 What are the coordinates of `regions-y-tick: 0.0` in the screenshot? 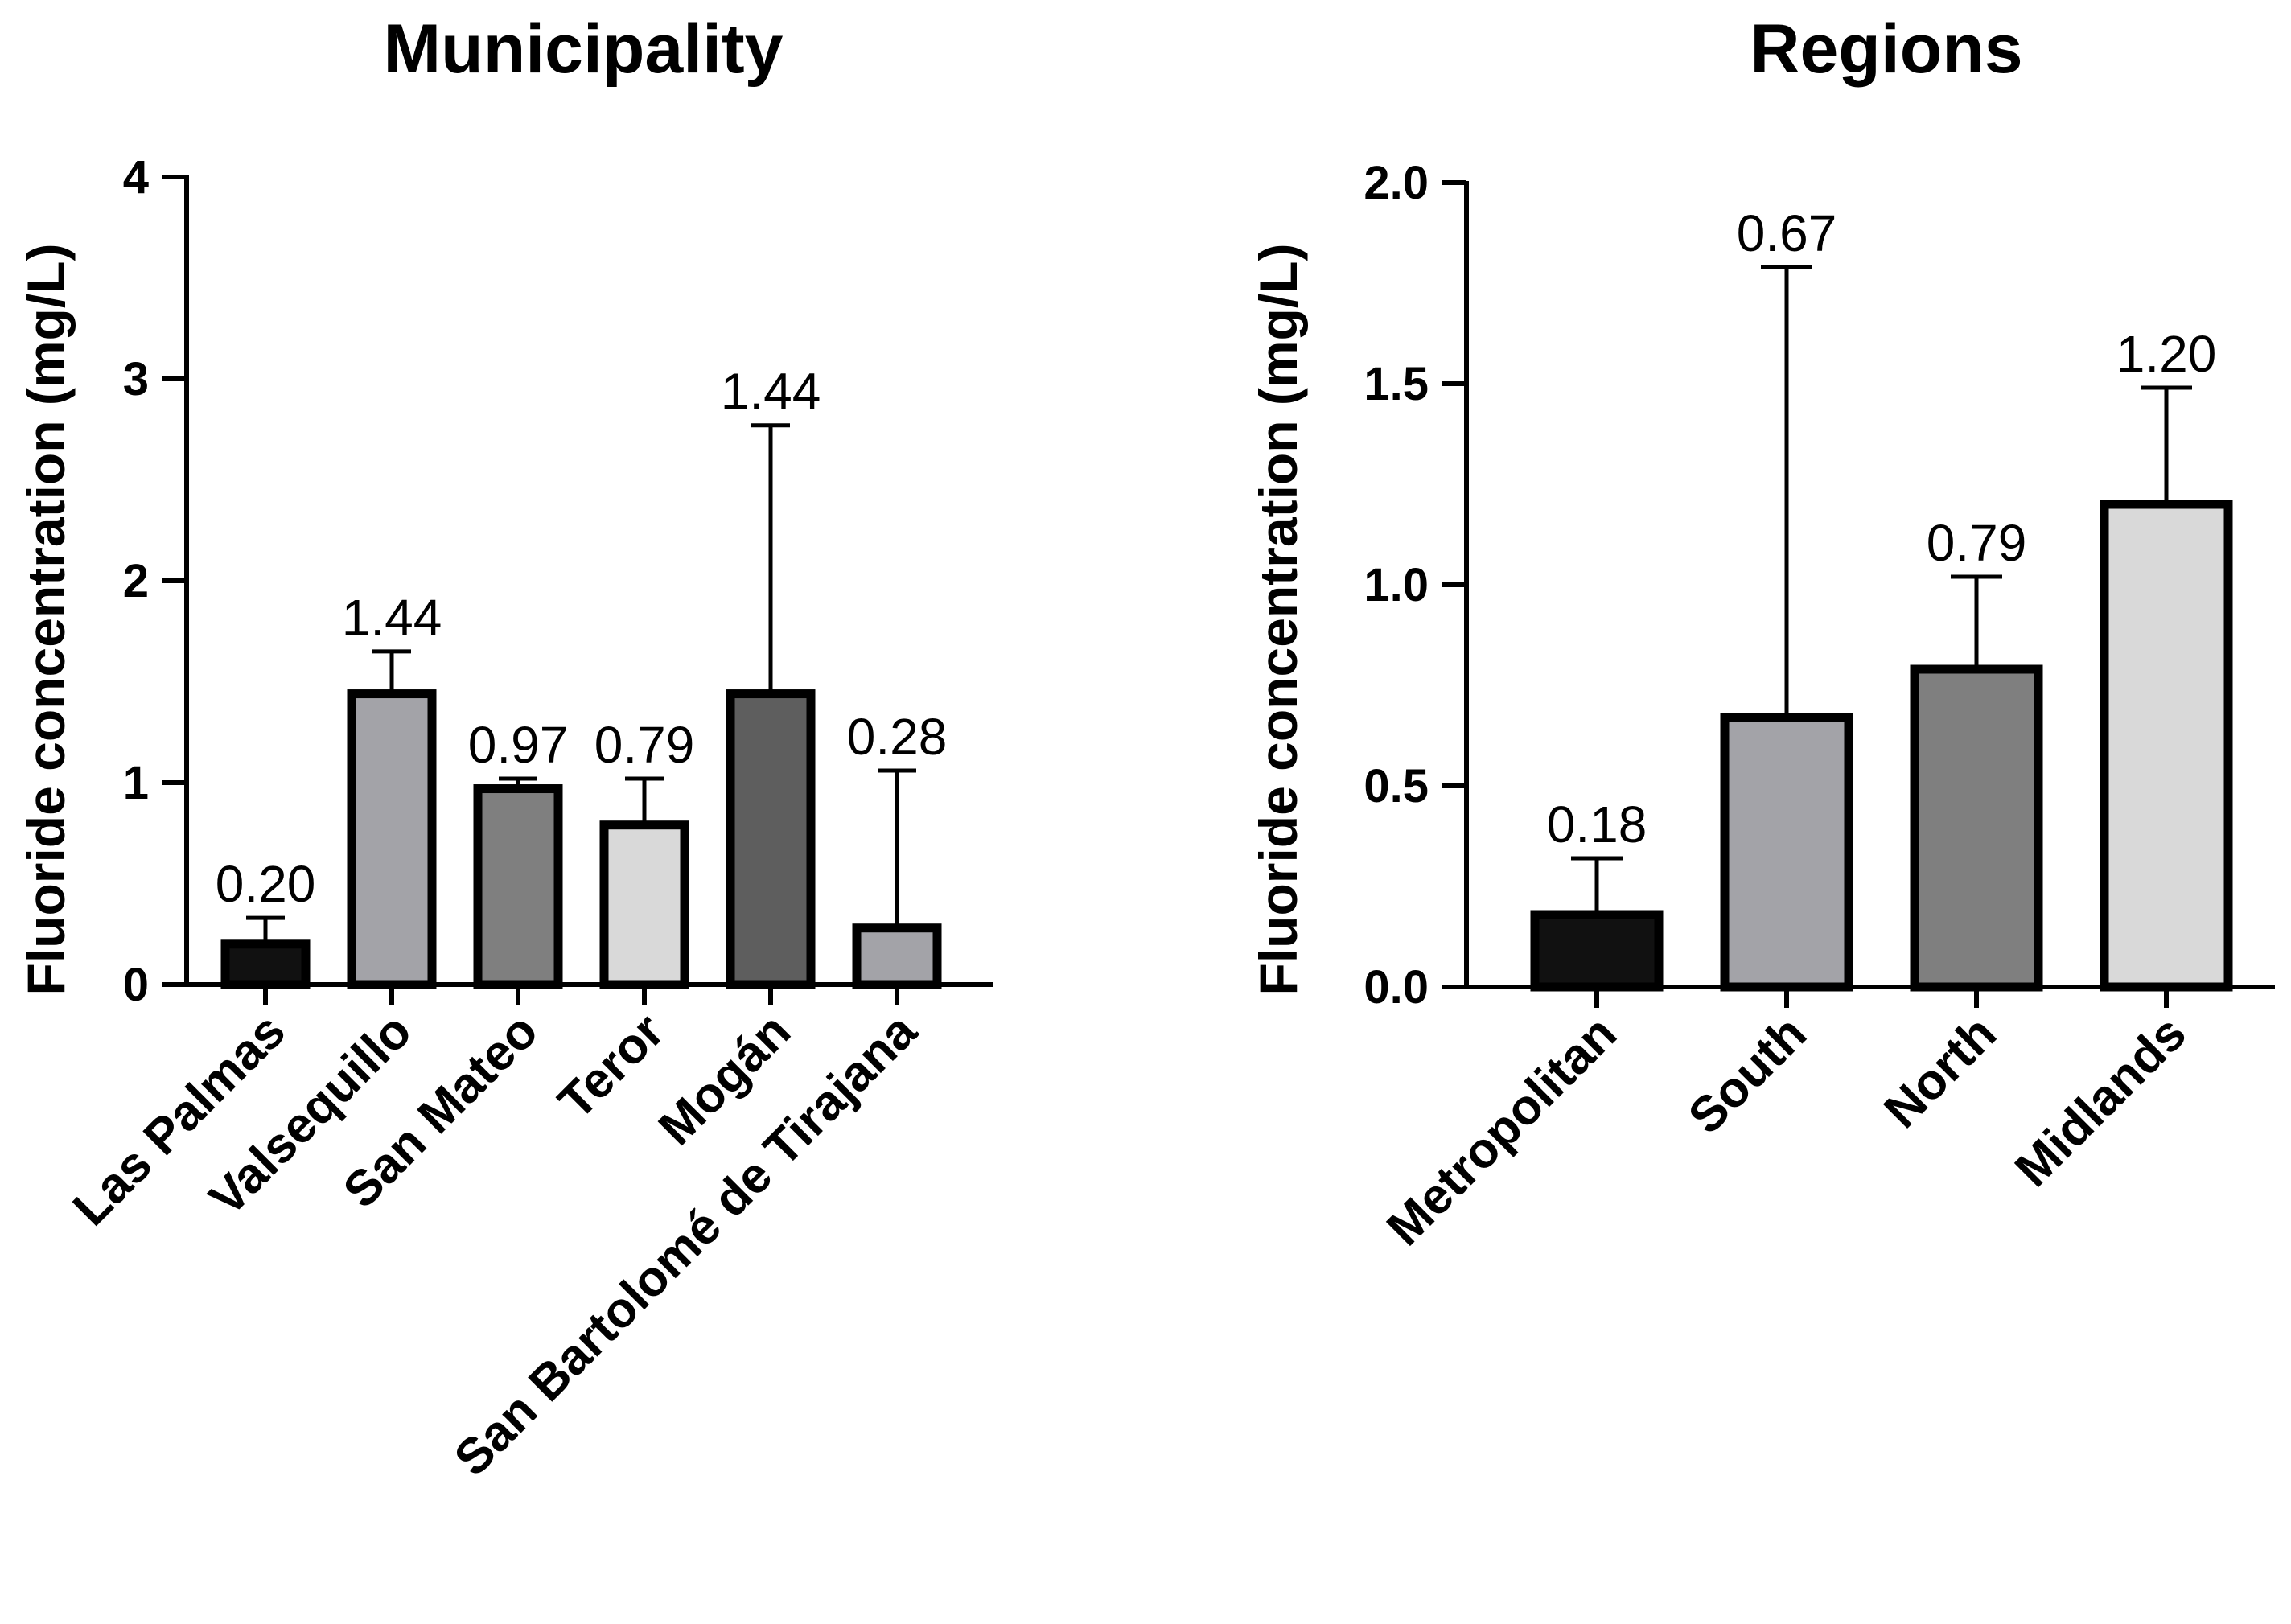 It's located at (1414, 987).